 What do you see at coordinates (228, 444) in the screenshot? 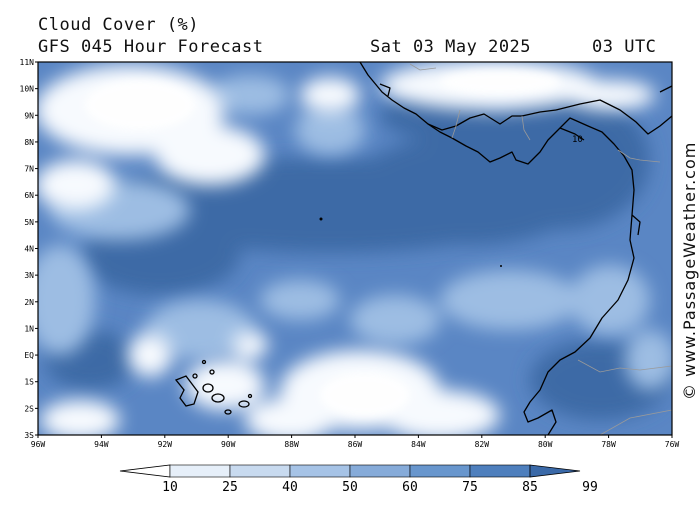
I see `lon-tick-label: 90W` at bounding box center [228, 444].